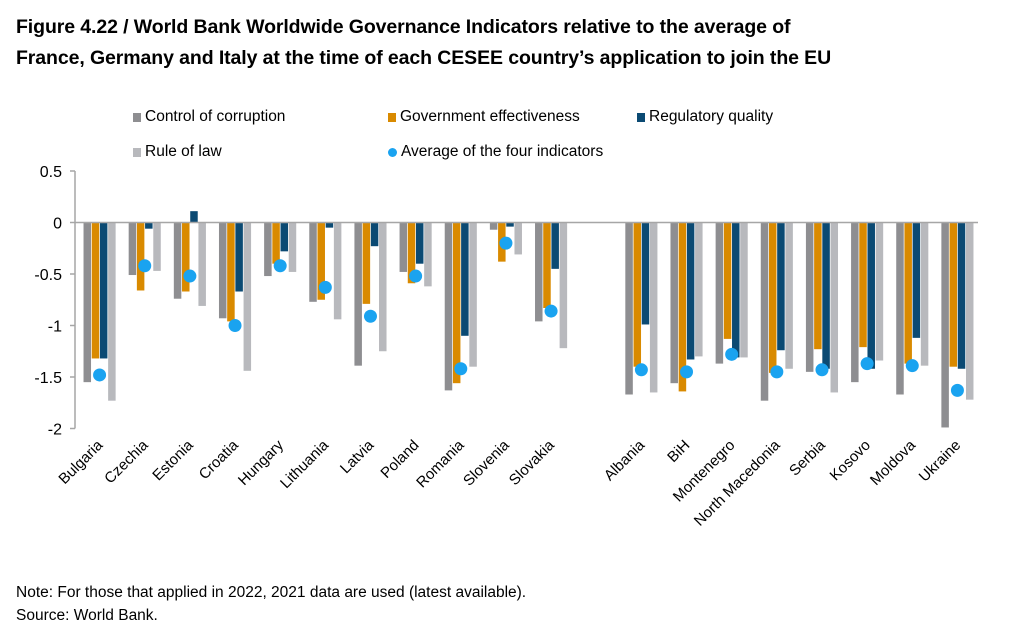 Image resolution: width=1024 pixels, height=636 pixels. Describe the element at coordinates (737, 482) in the screenshot. I see `x-tick-label: North Macedonia` at that location.